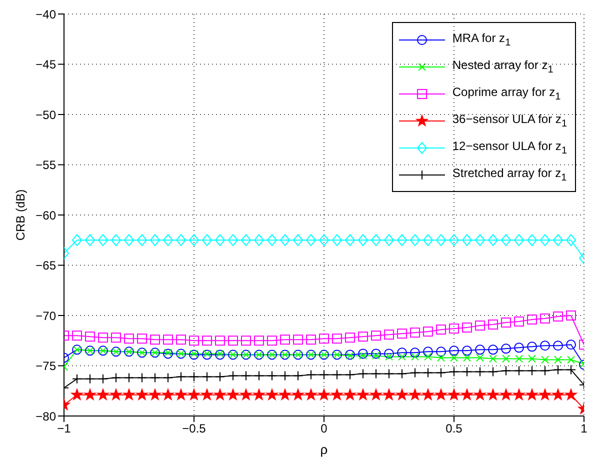 This screenshot has height=468, width=598. What do you see at coordinates (509, 175) in the screenshot?
I see `legend-label: Stretched array for z$_{1}$` at bounding box center [509, 175].